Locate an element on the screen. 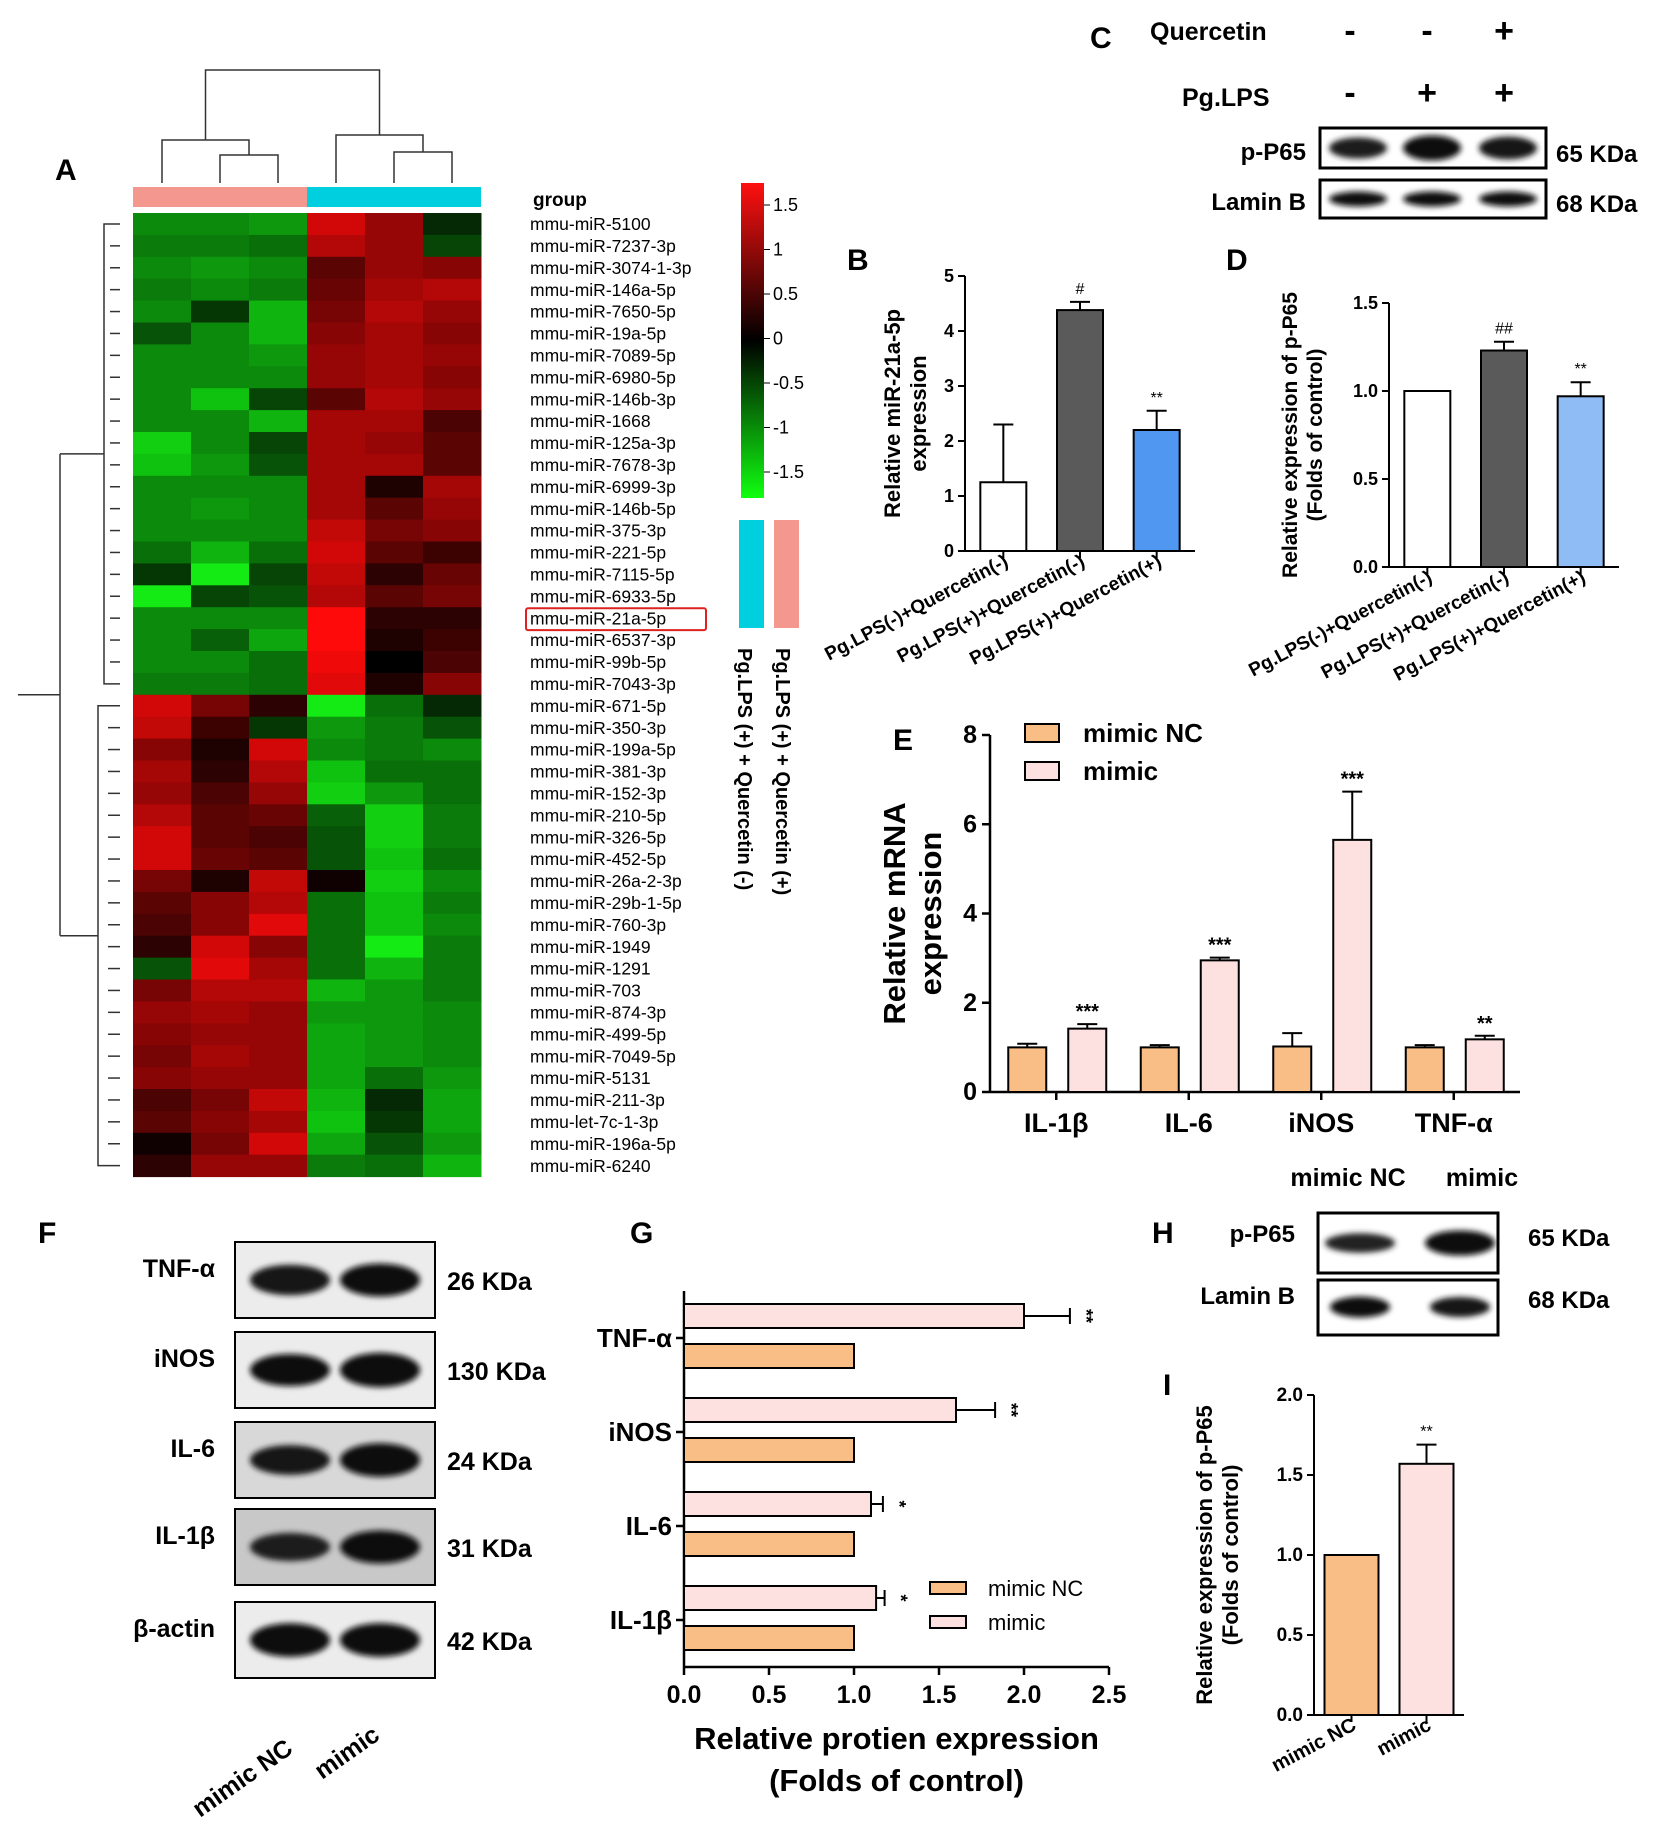 The image size is (1678, 1831). x-tick-label: 2.0 is located at coordinates (1024, 1695).